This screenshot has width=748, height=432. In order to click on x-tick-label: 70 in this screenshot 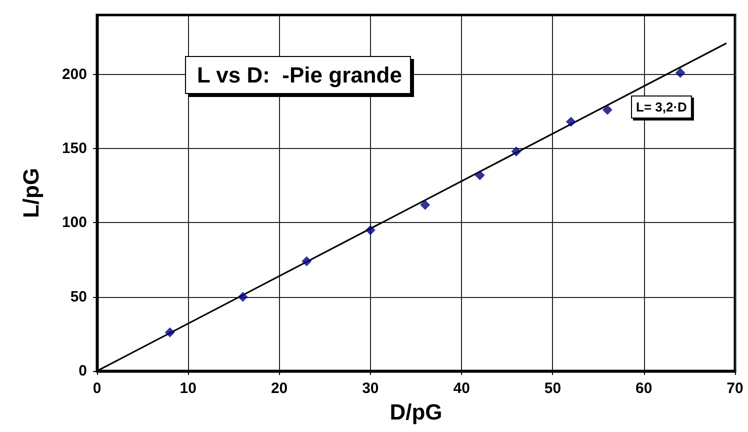, I will do `click(735, 388)`.